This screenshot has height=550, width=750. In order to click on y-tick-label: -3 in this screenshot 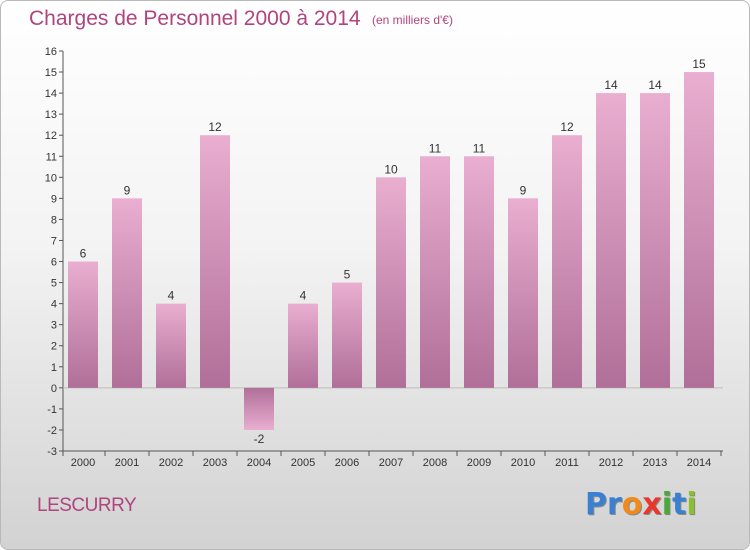, I will do `click(52, 452)`.